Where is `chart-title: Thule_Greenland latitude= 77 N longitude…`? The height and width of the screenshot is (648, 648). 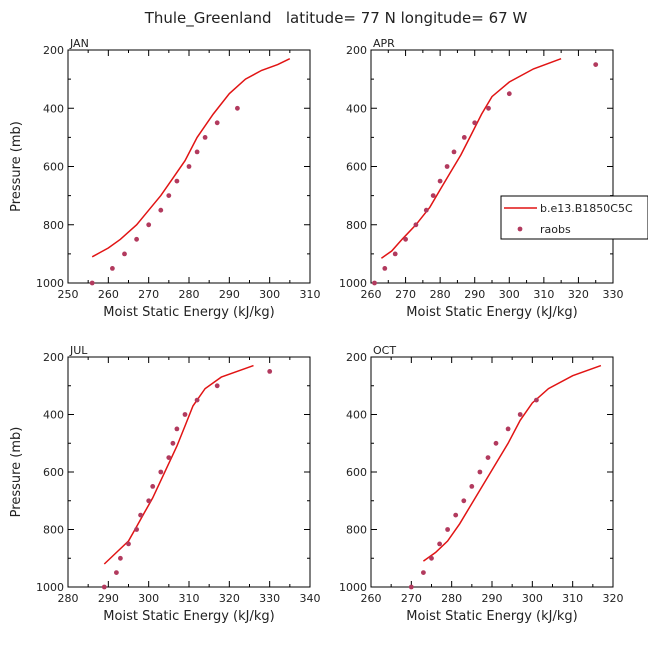
chart-title: Thule_Greenland latitude= 77 N longitude… is located at coordinates (336, 18).